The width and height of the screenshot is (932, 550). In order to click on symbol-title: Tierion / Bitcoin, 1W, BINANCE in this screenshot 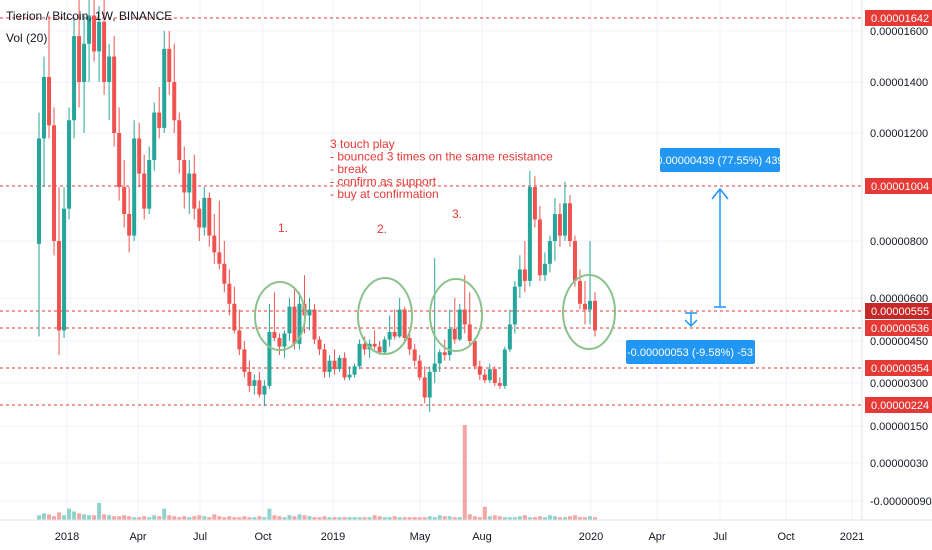, I will do `click(89, 16)`.